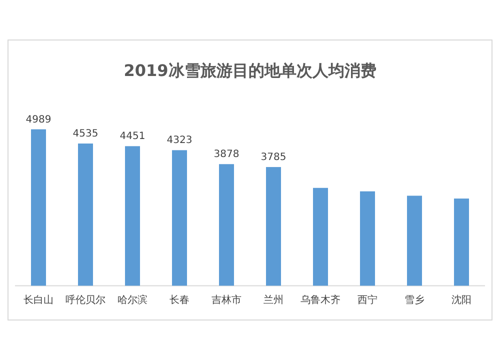 The width and height of the screenshot is (500, 362). Describe the element at coordinates (227, 154) in the screenshot. I see `data-label: 3878` at that location.